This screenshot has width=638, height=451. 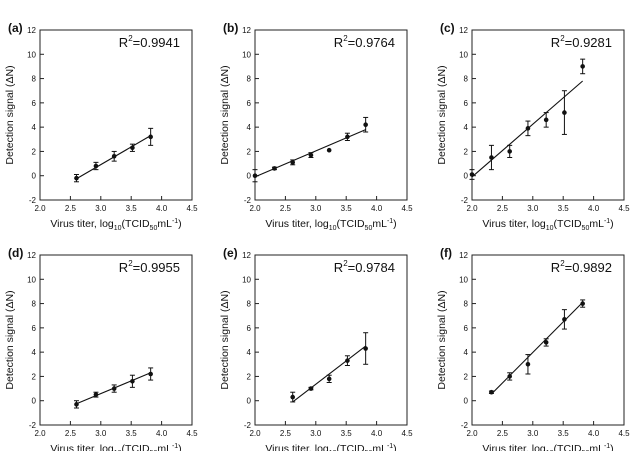 What do you see at coordinates (329, 374) in the screenshot?
I see `fit-line` at bounding box center [329, 374].